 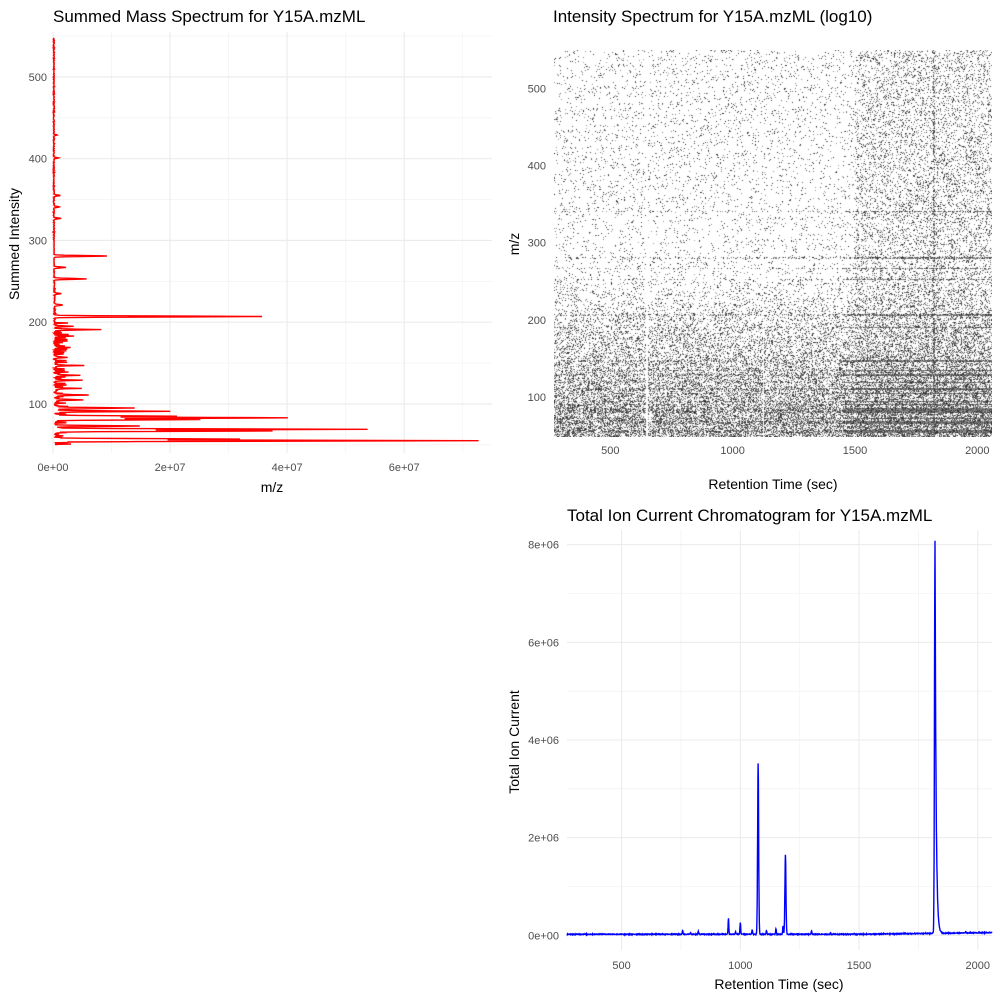 What do you see at coordinates (209, 16) in the screenshot?
I see `chart-title: Summed Mass Spectrum for Y15A.mzML` at bounding box center [209, 16].